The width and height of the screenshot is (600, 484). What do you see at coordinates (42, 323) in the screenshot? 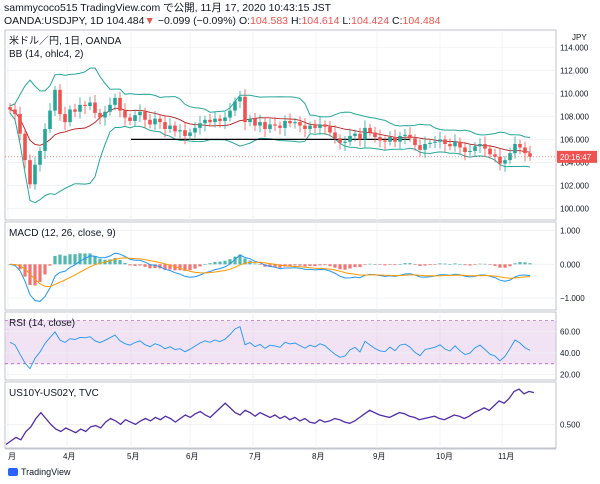
I see `rsi-indicator-label: RSI (14, close)` at bounding box center [42, 323].